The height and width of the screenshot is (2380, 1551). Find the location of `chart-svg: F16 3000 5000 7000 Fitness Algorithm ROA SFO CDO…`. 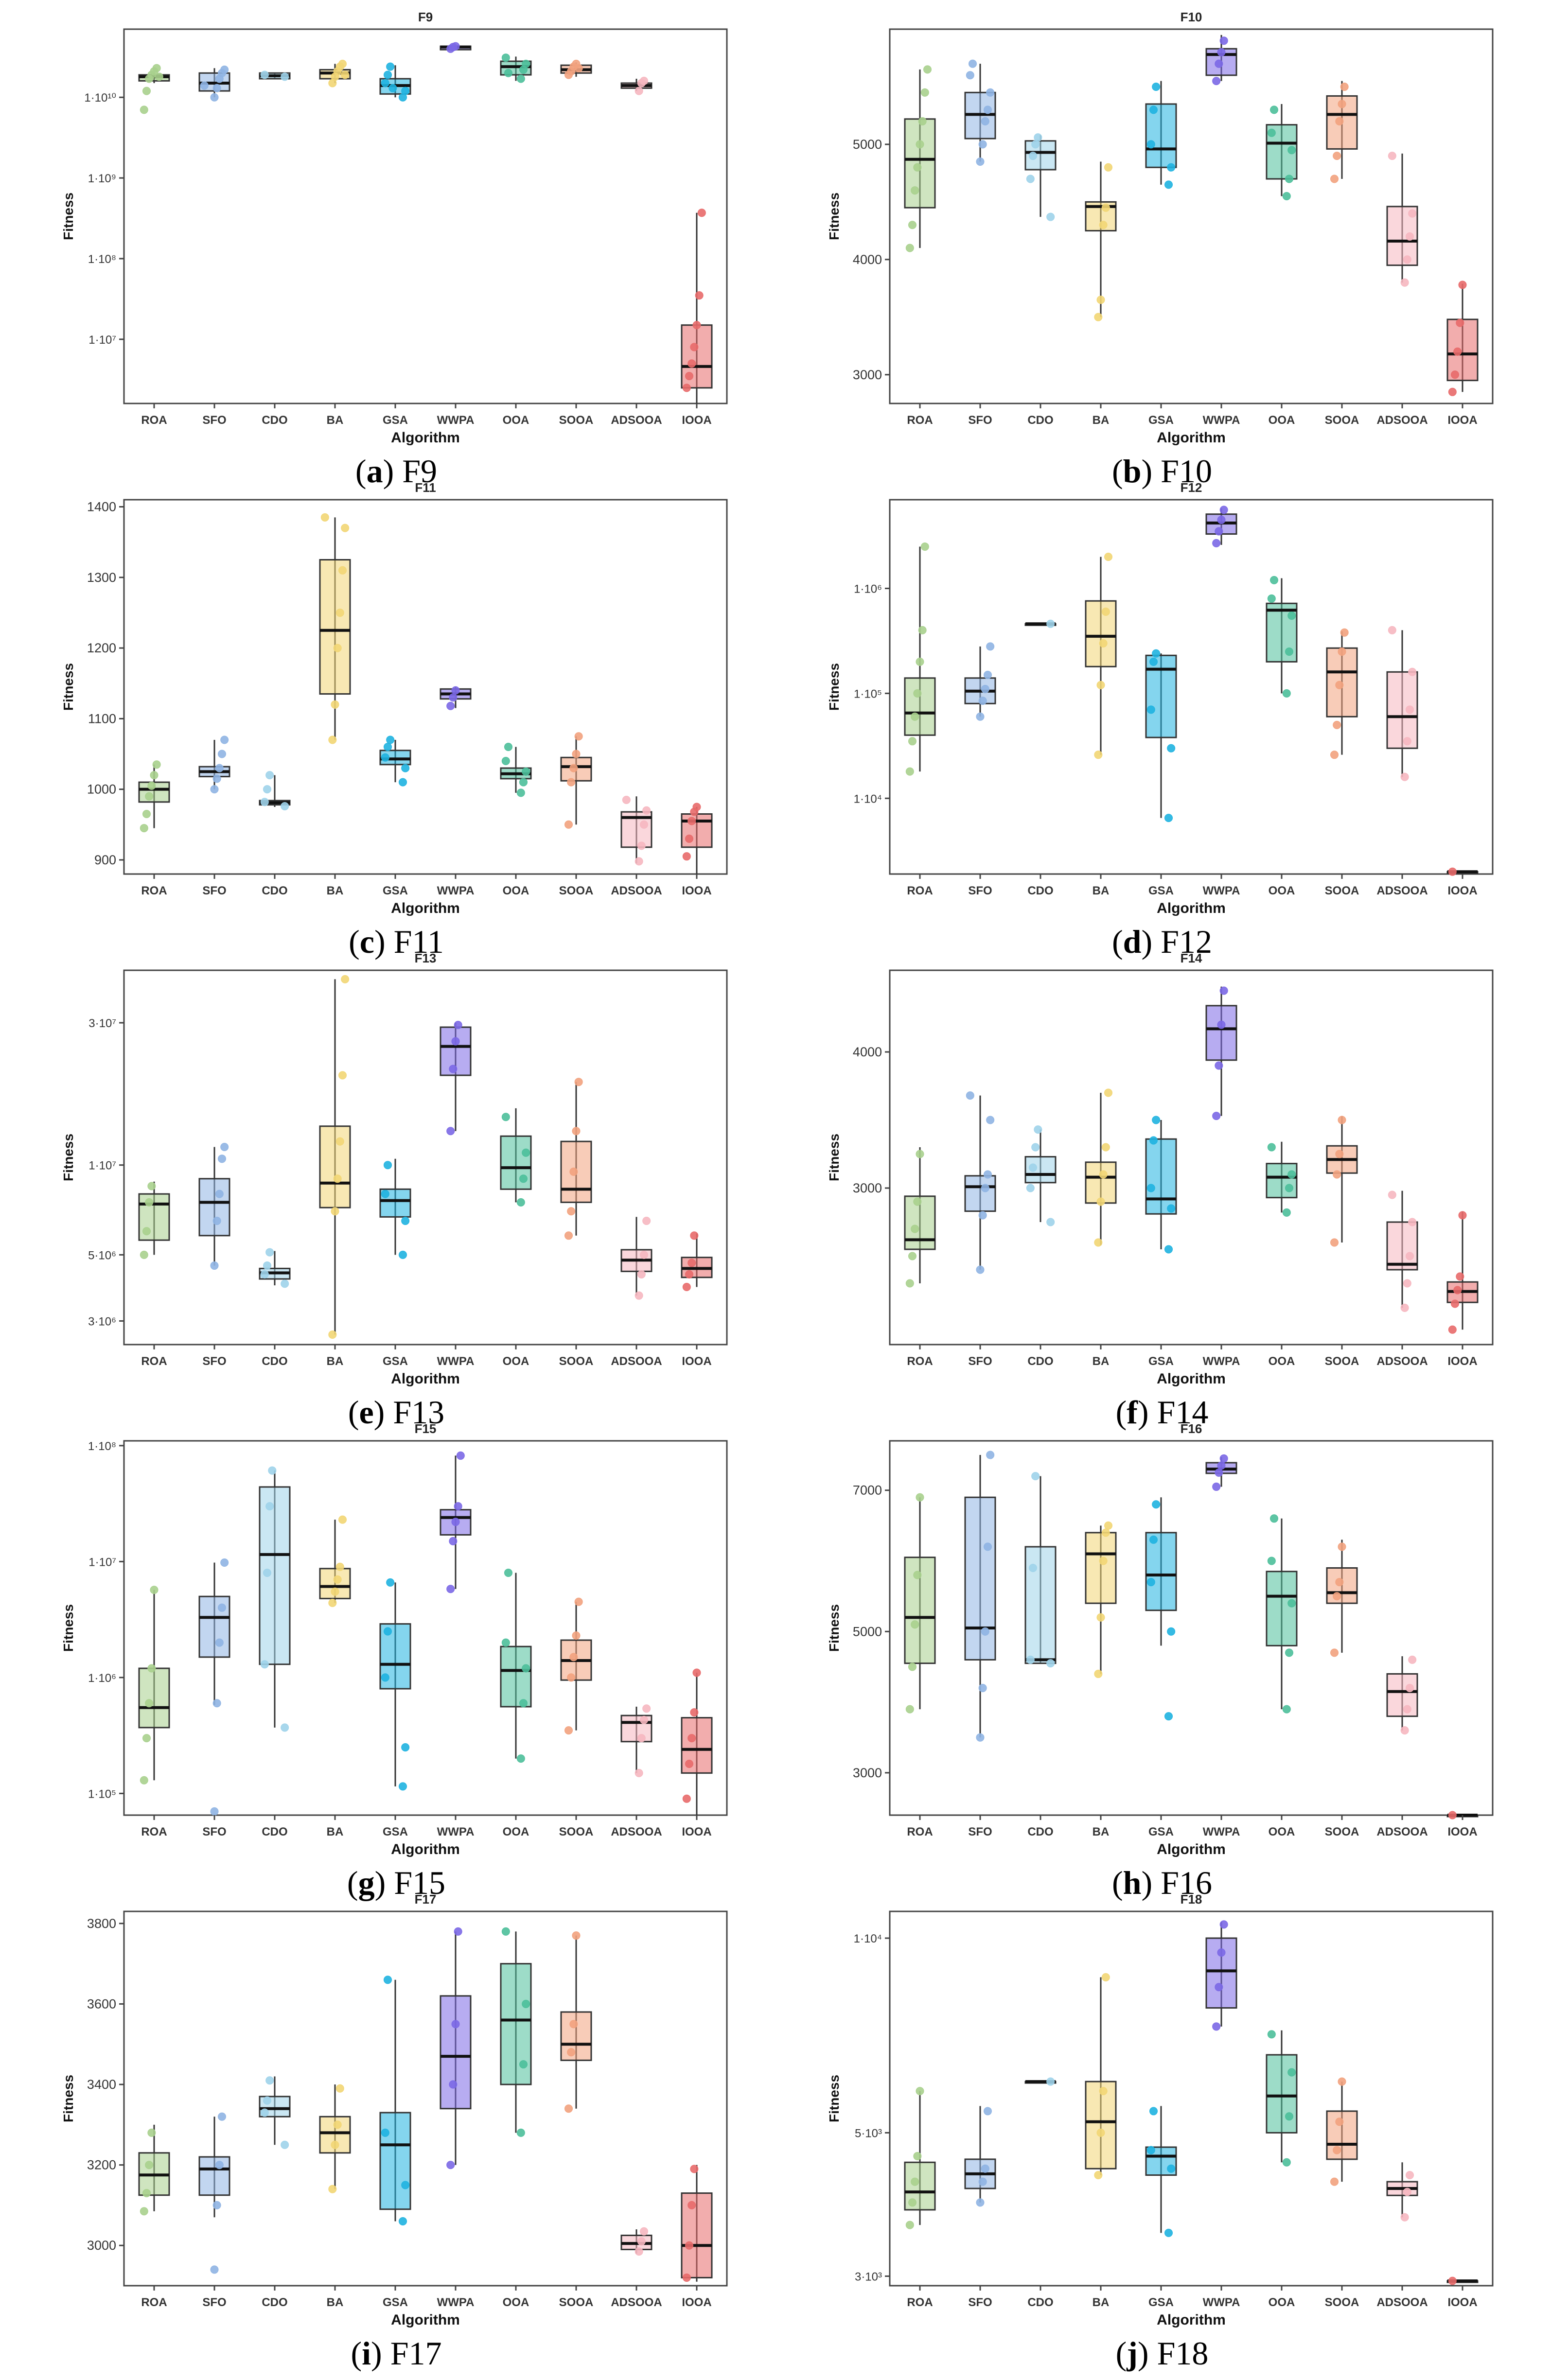

chart-svg: F16 3000 5000 7000 Fitness Algorithm ROA SFO CDO… is located at coordinates (1160, 1639).